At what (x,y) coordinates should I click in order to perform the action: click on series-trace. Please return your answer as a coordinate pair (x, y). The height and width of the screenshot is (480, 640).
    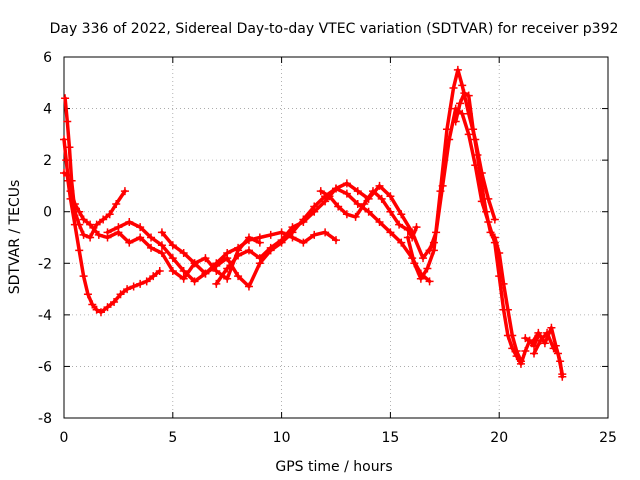
    Looking at the image, I should click on (488, 227).